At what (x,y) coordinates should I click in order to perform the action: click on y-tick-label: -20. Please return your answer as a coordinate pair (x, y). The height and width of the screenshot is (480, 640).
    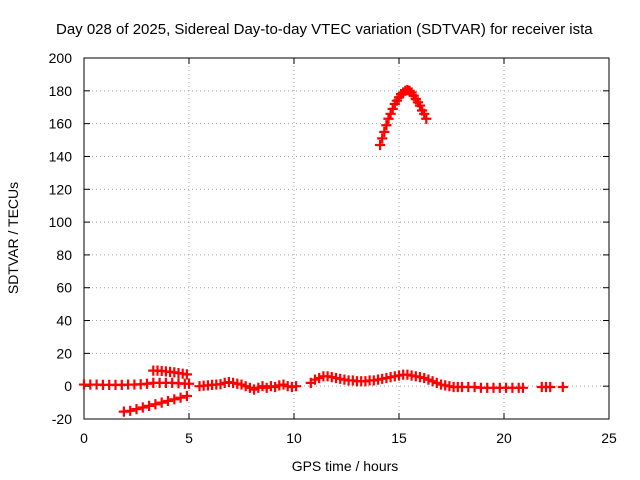
    Looking at the image, I should click on (62, 419).